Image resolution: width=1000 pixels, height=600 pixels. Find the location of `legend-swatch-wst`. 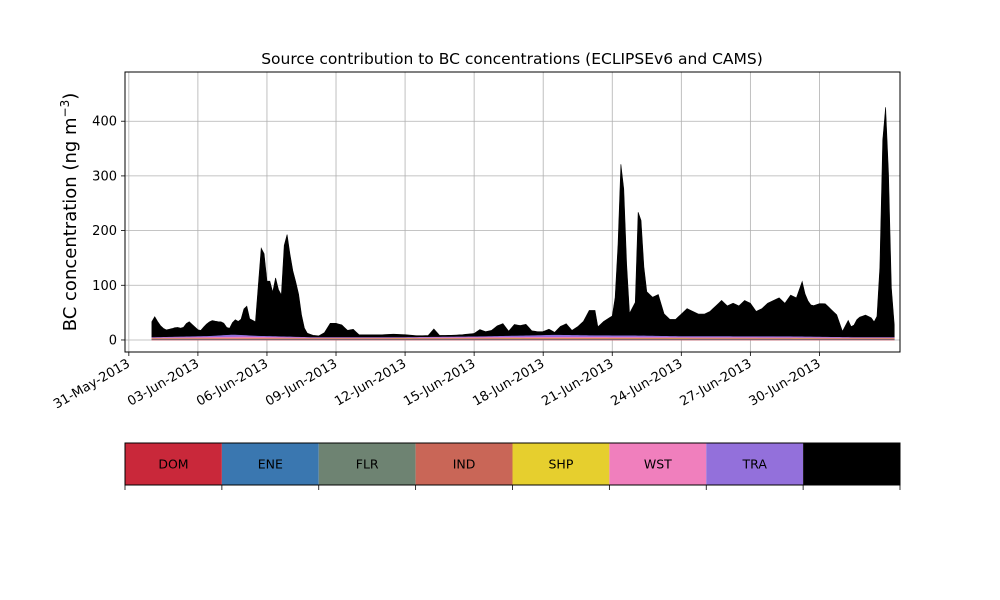

legend-swatch-wst is located at coordinates (658, 464).